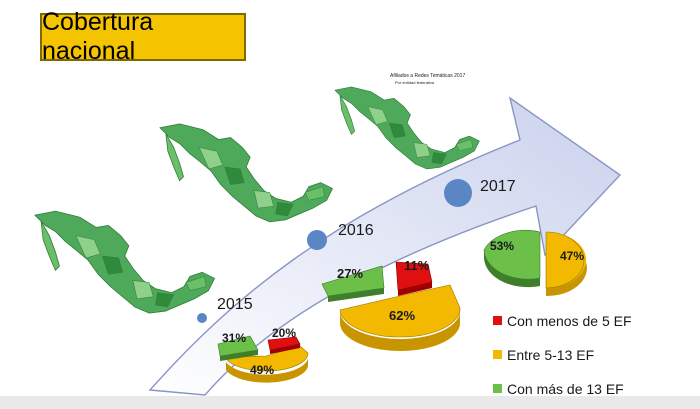 The image size is (700, 409). I want to click on pie-2016-label-green: 27%, so click(350, 273).